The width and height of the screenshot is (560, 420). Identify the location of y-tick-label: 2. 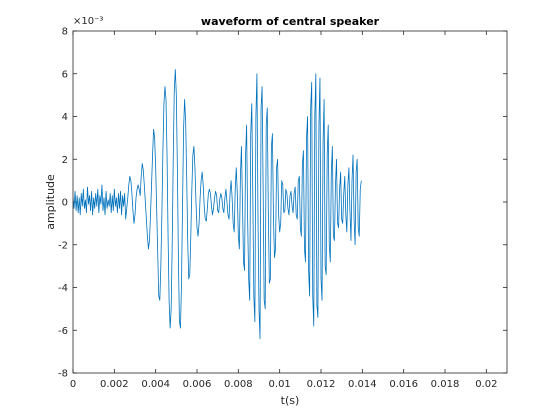
(65, 160).